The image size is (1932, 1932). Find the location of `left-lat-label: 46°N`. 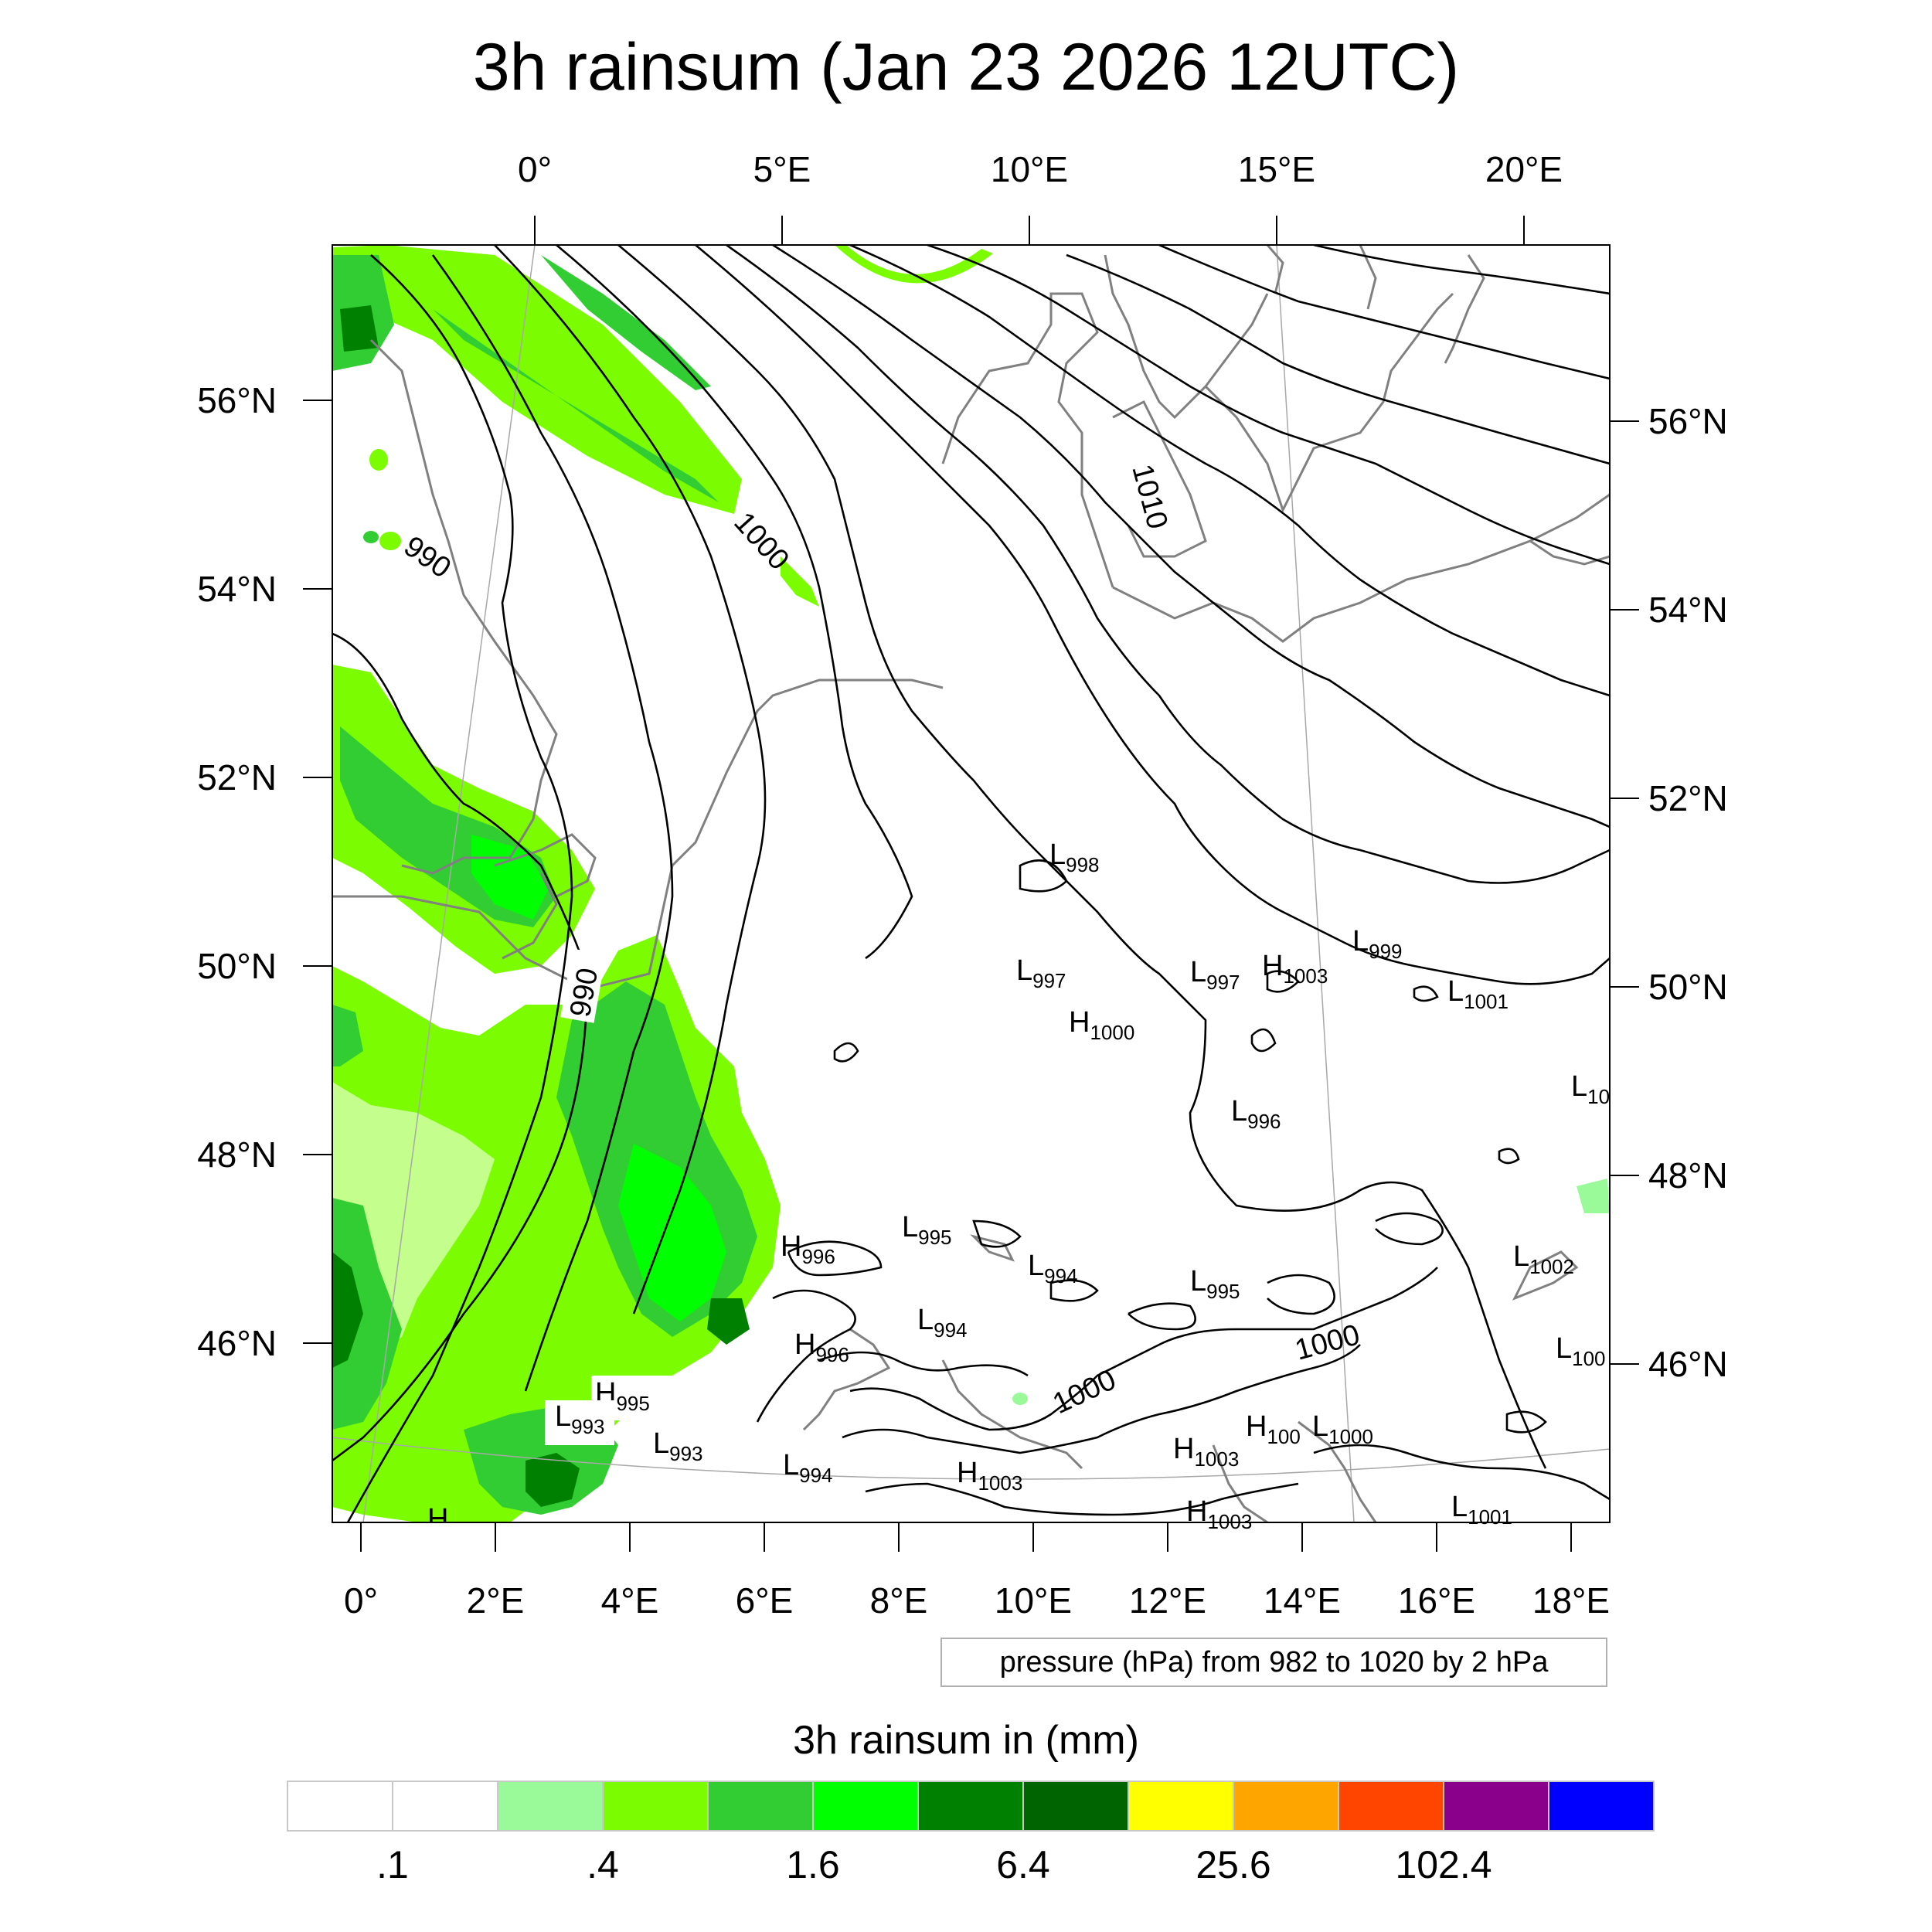

left-lat-label: 46°N is located at coordinates (237, 1343).